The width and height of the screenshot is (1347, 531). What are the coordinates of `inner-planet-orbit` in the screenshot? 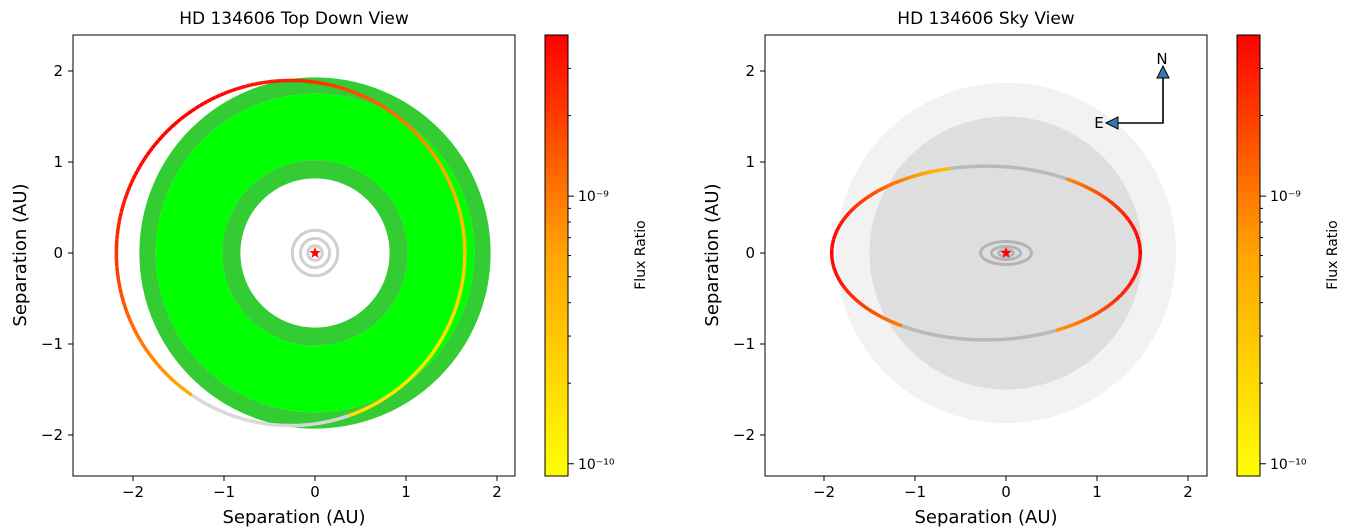 It's located at (1006, 253).